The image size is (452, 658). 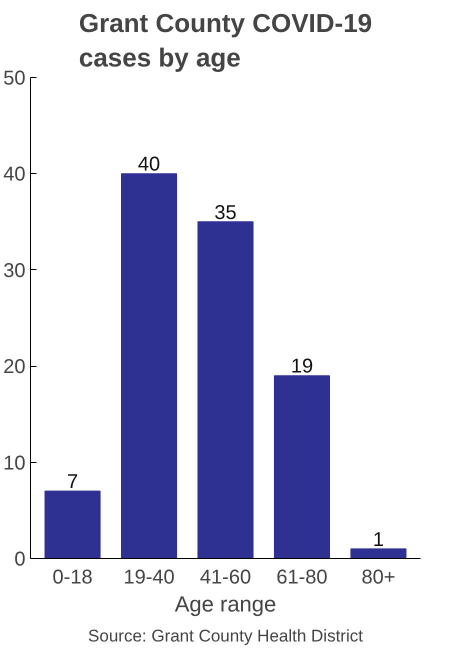 What do you see at coordinates (225, 604) in the screenshot?
I see `x-axis-title: Age range` at bounding box center [225, 604].